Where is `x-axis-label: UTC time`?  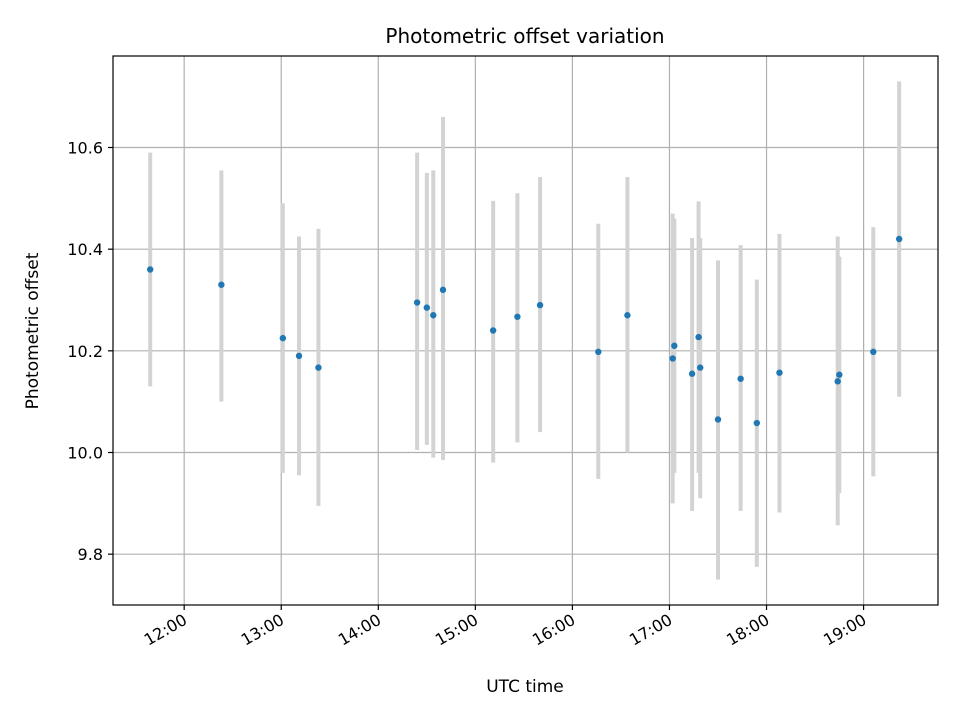
x-axis-label: UTC time is located at coordinates (525, 687).